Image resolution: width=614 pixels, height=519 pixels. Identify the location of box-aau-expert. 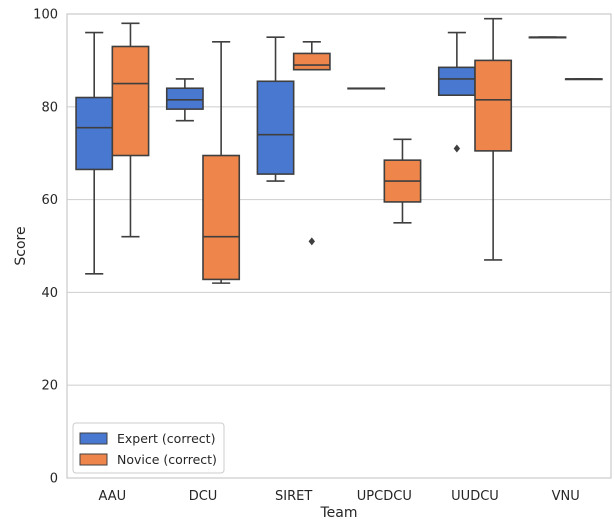
(94, 153).